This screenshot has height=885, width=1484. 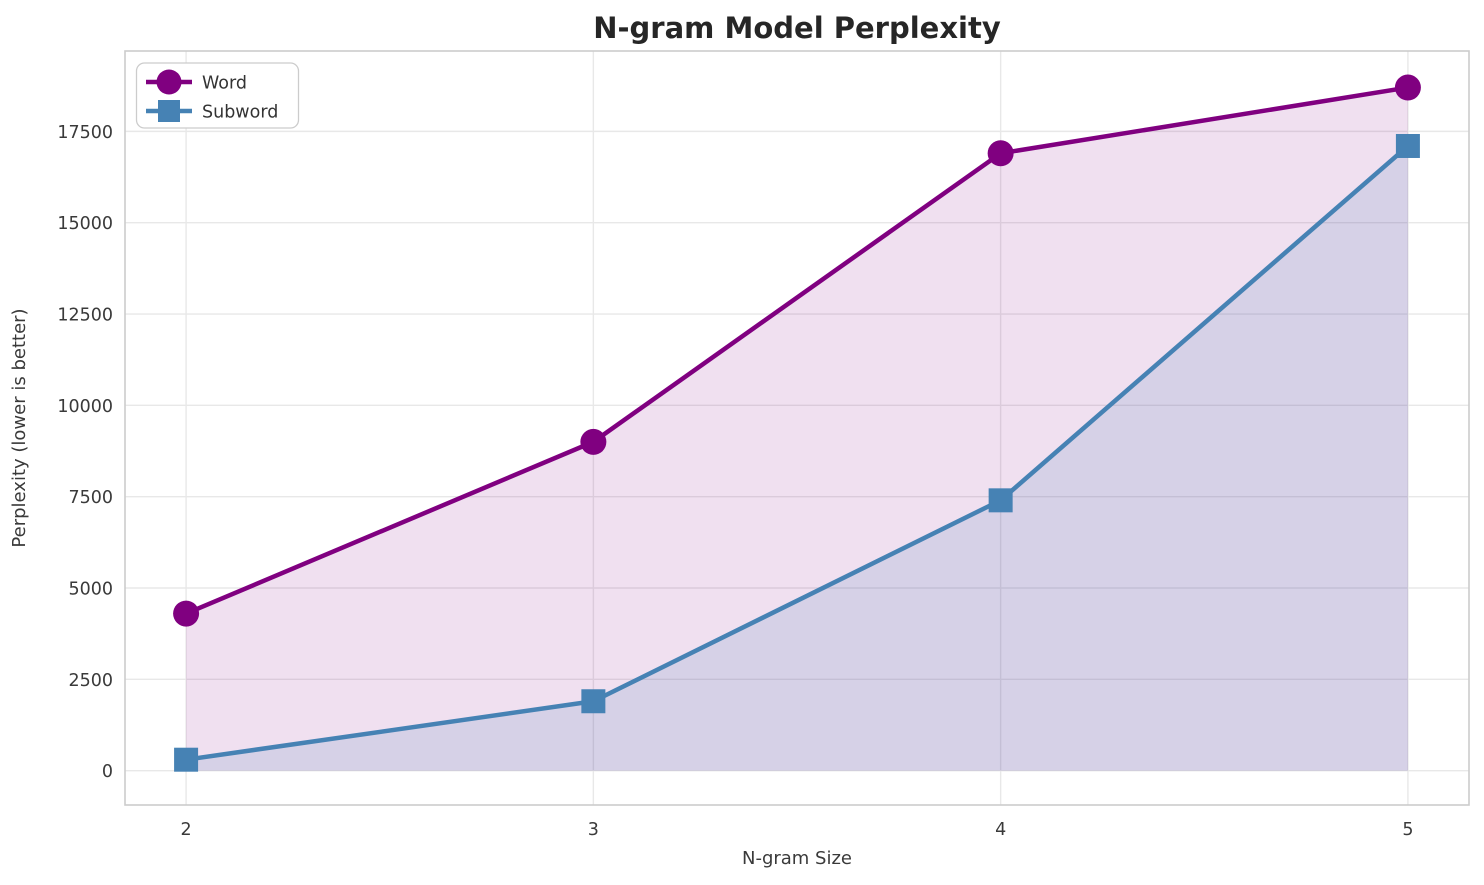 I want to click on y-tick-label: 15000, so click(x=85, y=224).